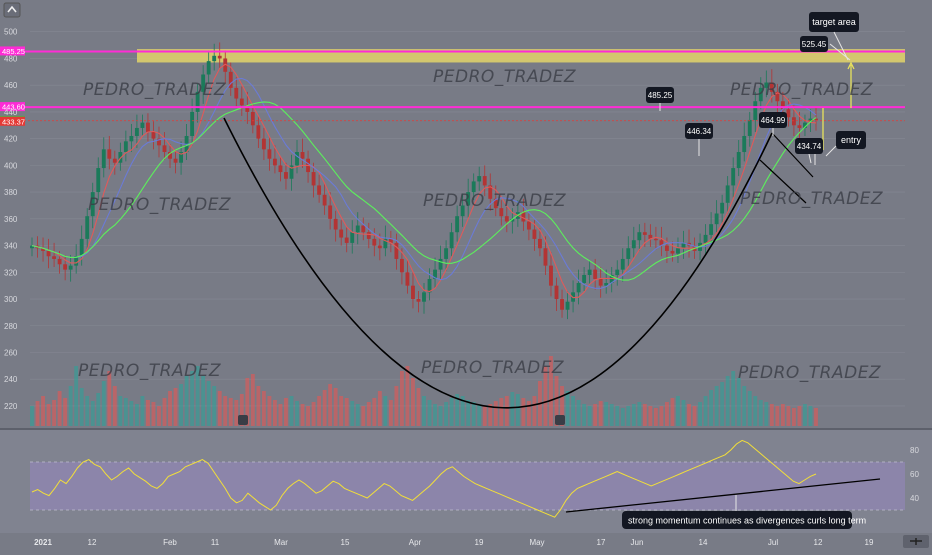 Image resolution: width=932 pixels, height=555 pixels. I want to click on target-area-box, so click(834, 22).